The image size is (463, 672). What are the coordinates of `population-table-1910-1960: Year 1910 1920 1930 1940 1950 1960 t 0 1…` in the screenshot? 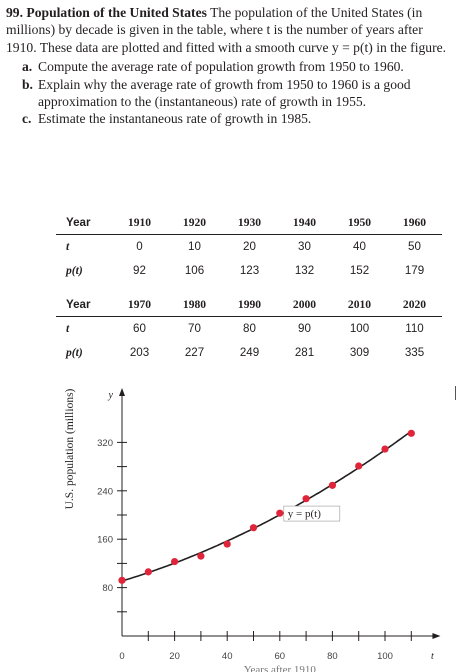 It's located at (249, 248).